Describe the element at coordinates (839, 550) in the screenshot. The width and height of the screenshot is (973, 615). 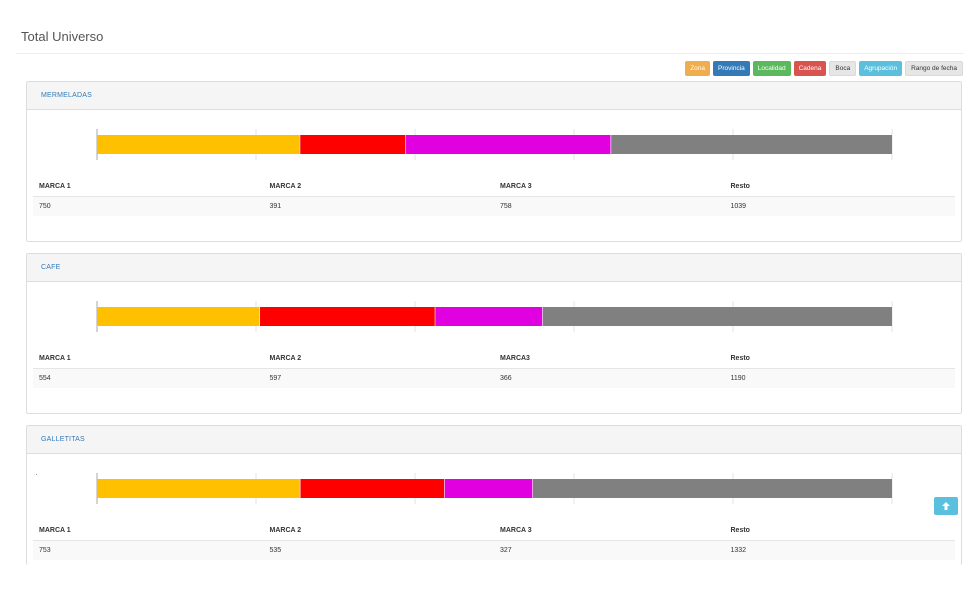
I see `table-cell: 1332` at that location.